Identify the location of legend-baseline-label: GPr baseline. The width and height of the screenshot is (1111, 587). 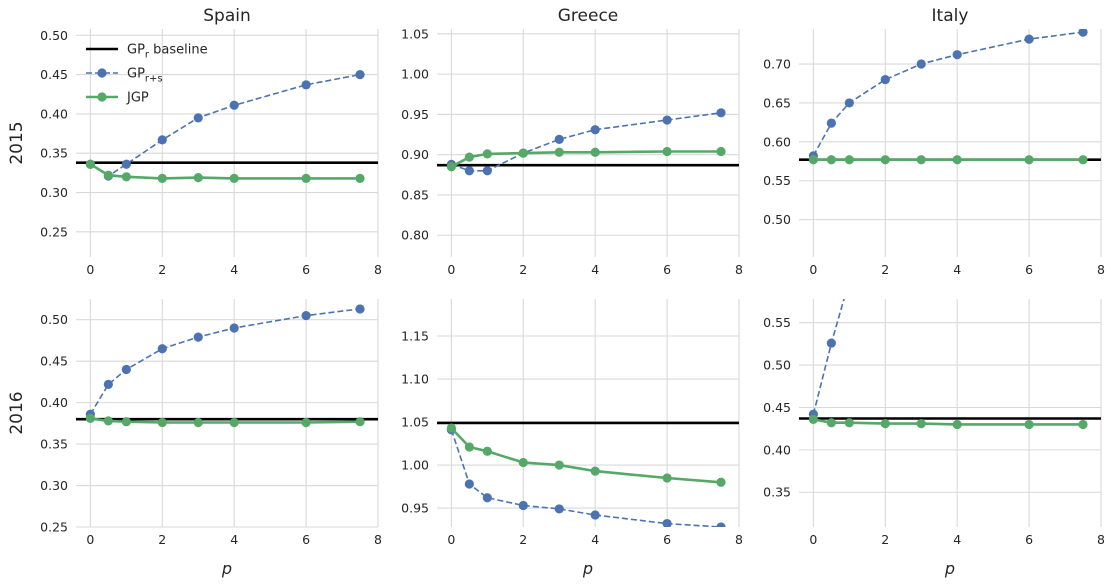
(167, 52).